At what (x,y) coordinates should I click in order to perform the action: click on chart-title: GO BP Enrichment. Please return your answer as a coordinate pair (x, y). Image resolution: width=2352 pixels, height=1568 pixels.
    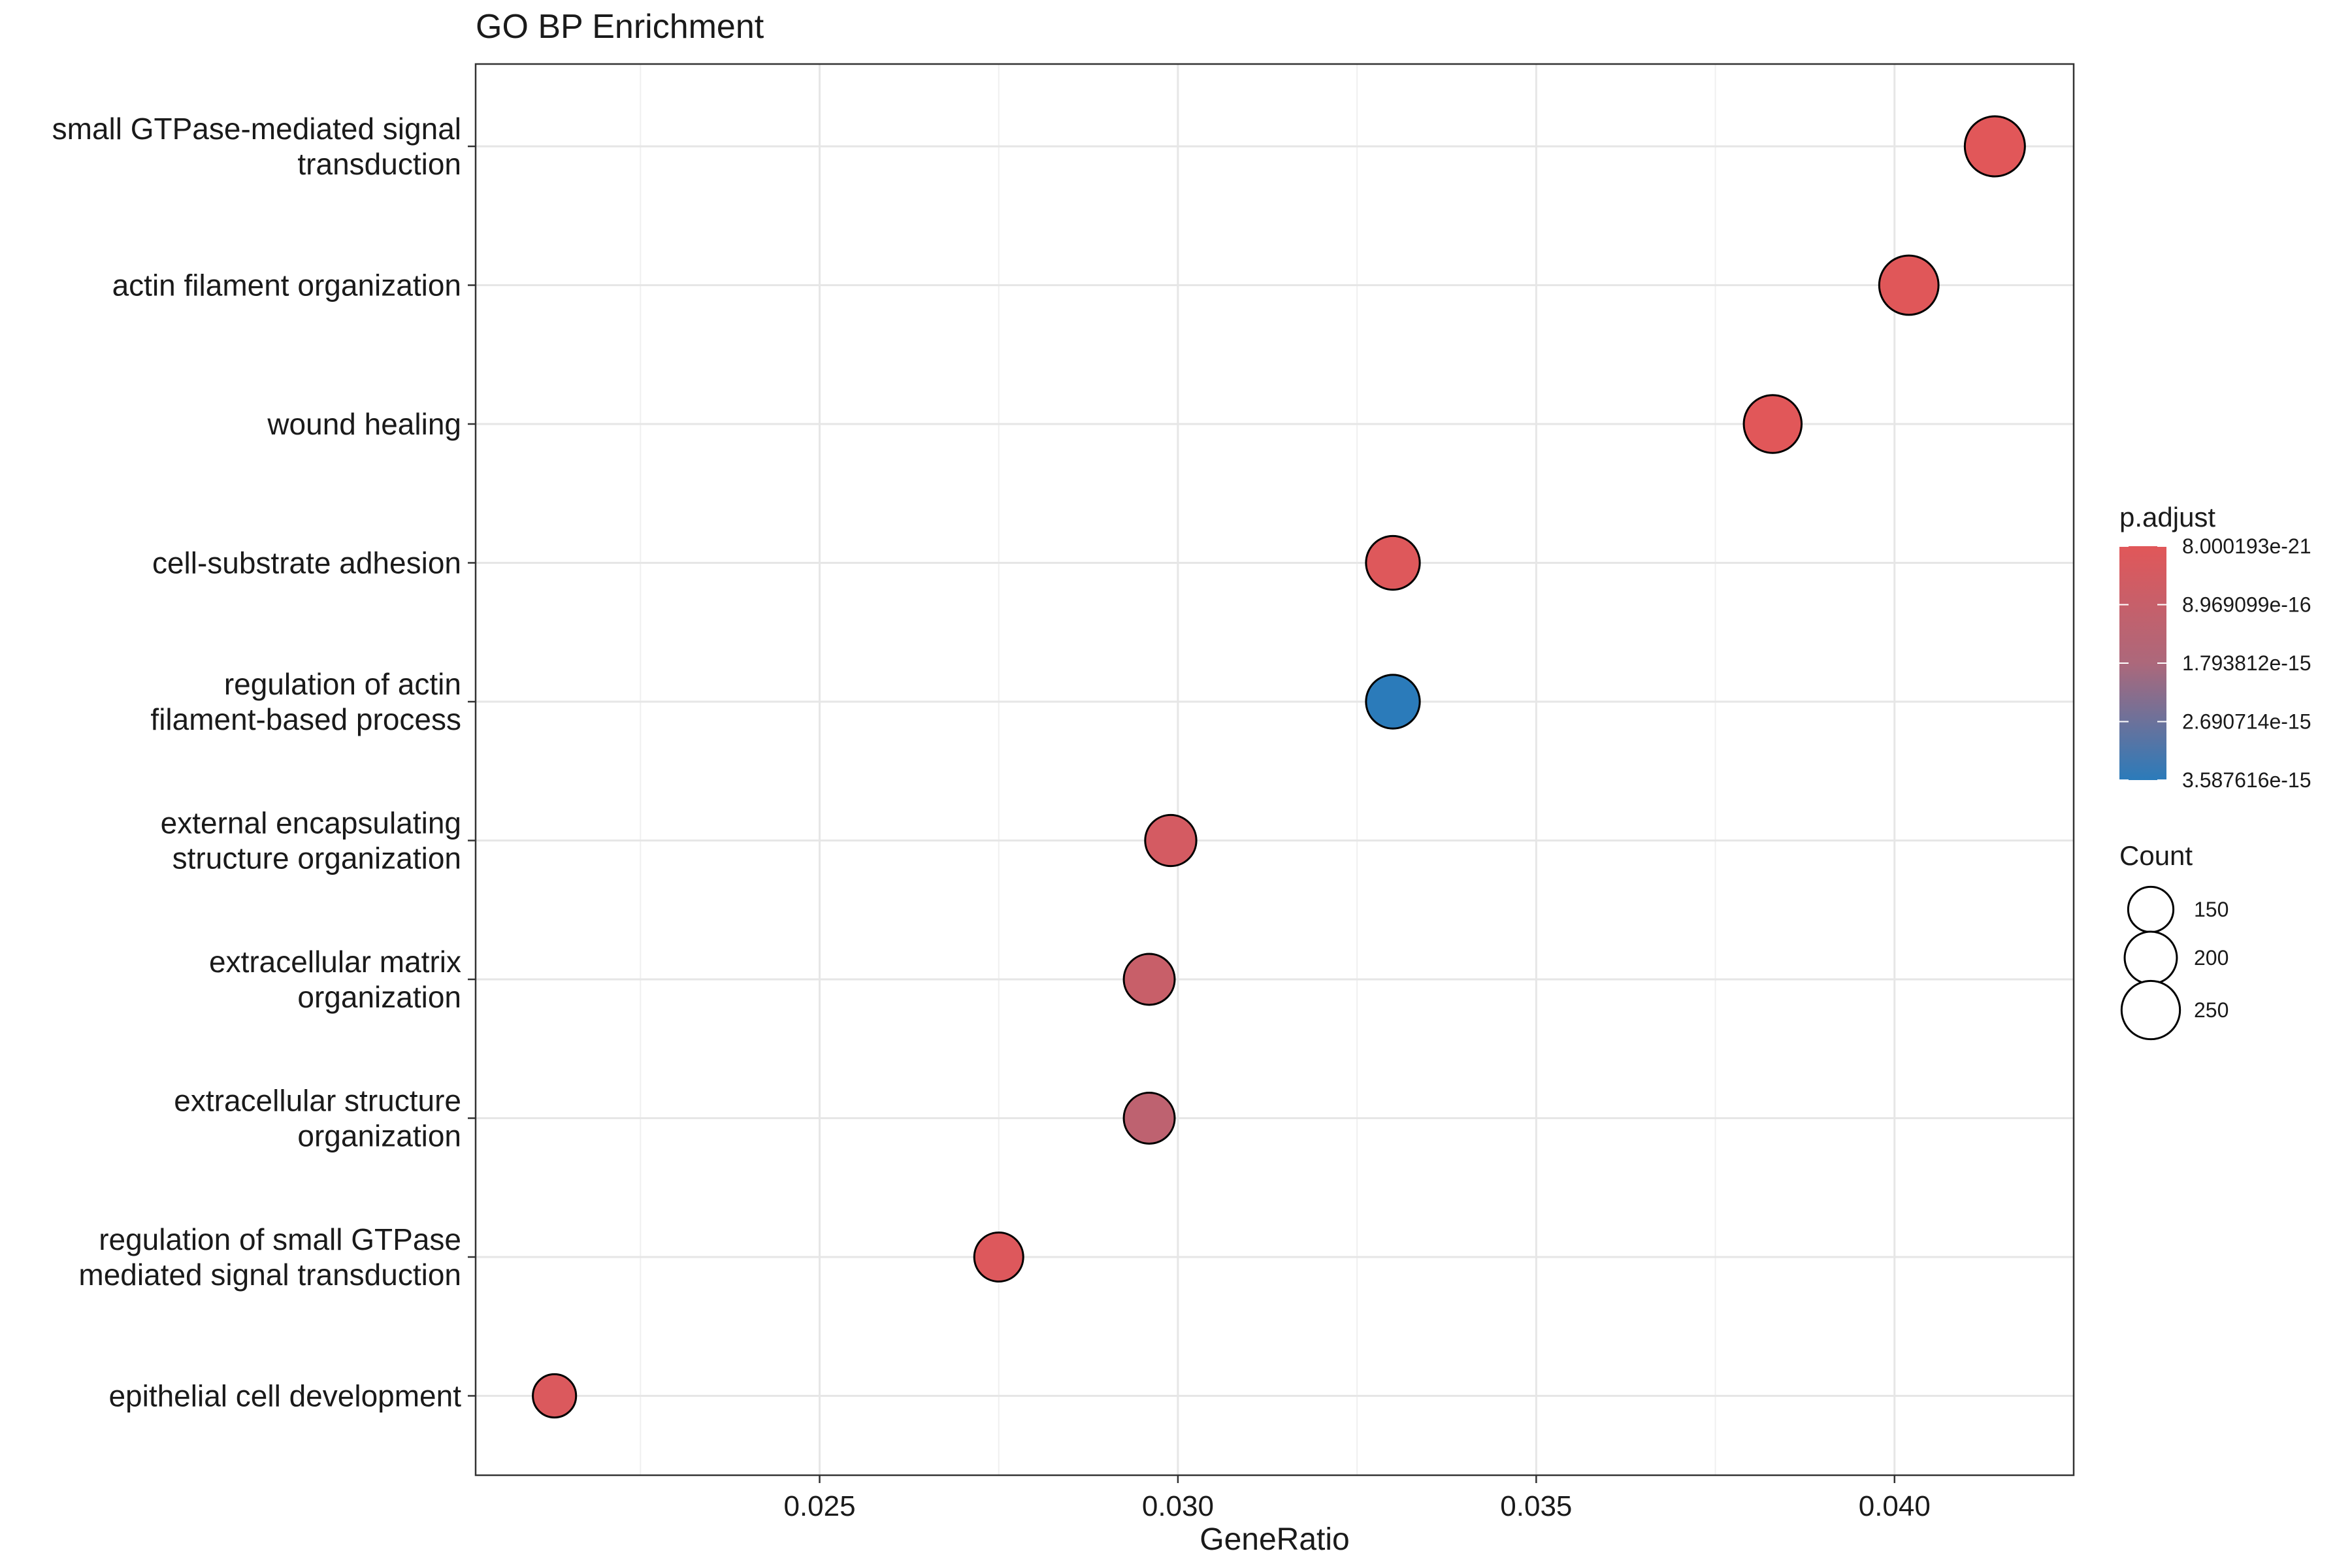
    Looking at the image, I should click on (620, 27).